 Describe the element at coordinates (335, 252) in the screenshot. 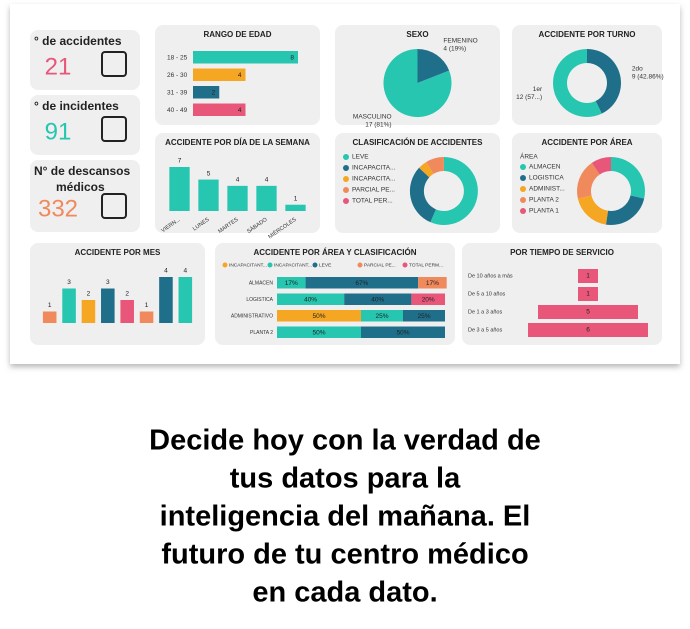

I see `chart-title: ACCIDENTE POR ÁREA Y CLASIFICACIÓN` at that location.